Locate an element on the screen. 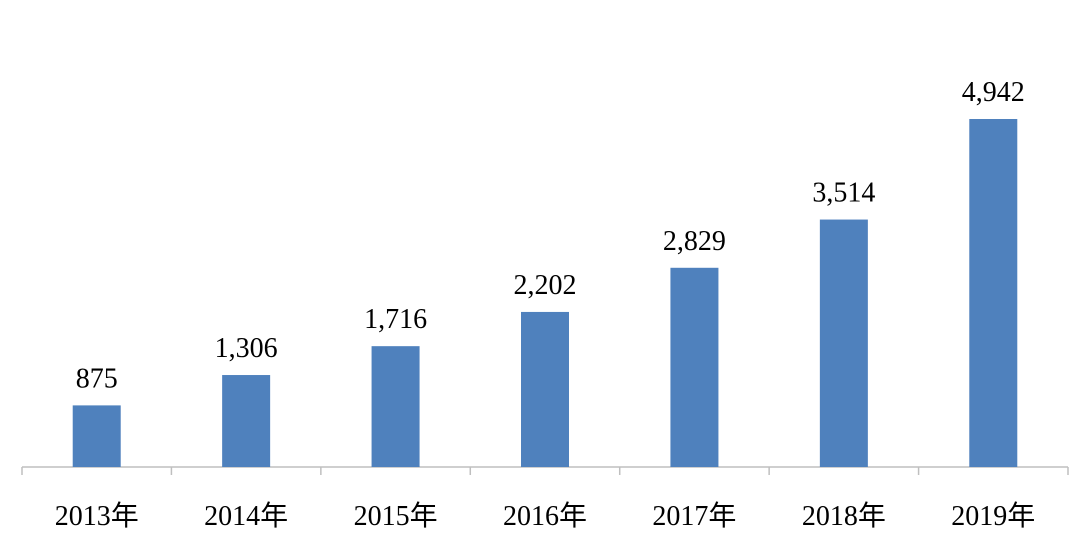  x-tick-label: 2014年 is located at coordinates (246, 516).